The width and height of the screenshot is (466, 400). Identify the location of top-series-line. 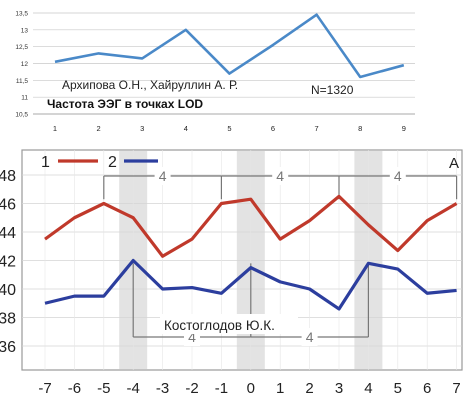
(229, 46).